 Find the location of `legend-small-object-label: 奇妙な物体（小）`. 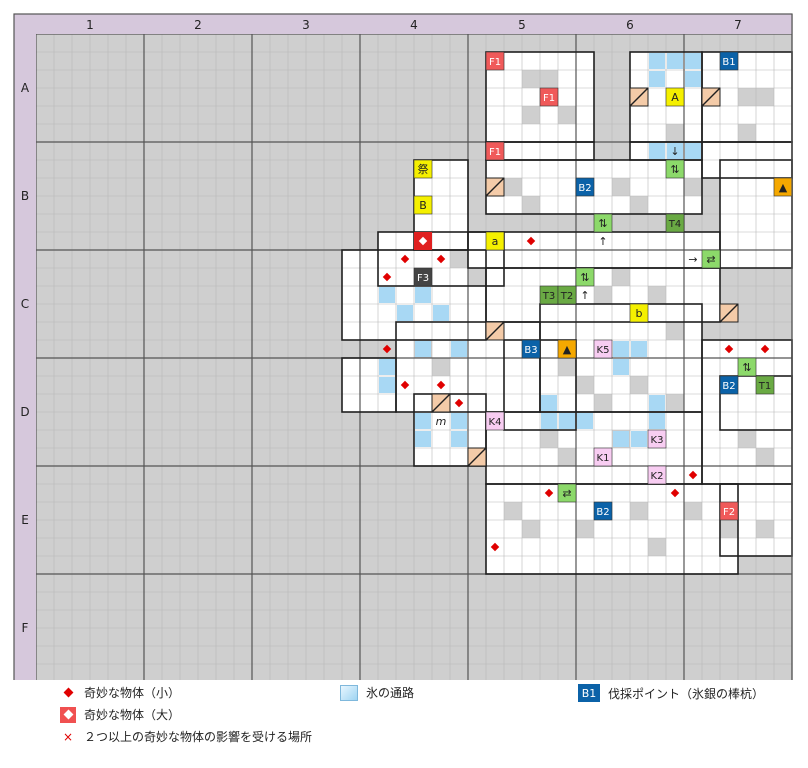

legend-small-object-label: 奇妙な物体（小） is located at coordinates (132, 693).